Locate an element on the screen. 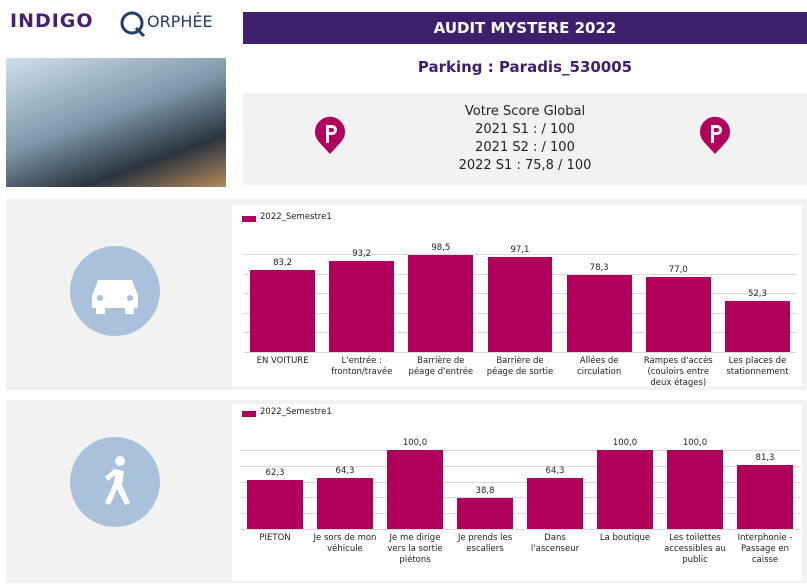 Image resolution: width=807 pixels, height=585 pixels. x-tick-label: PIETON is located at coordinates (275, 538).